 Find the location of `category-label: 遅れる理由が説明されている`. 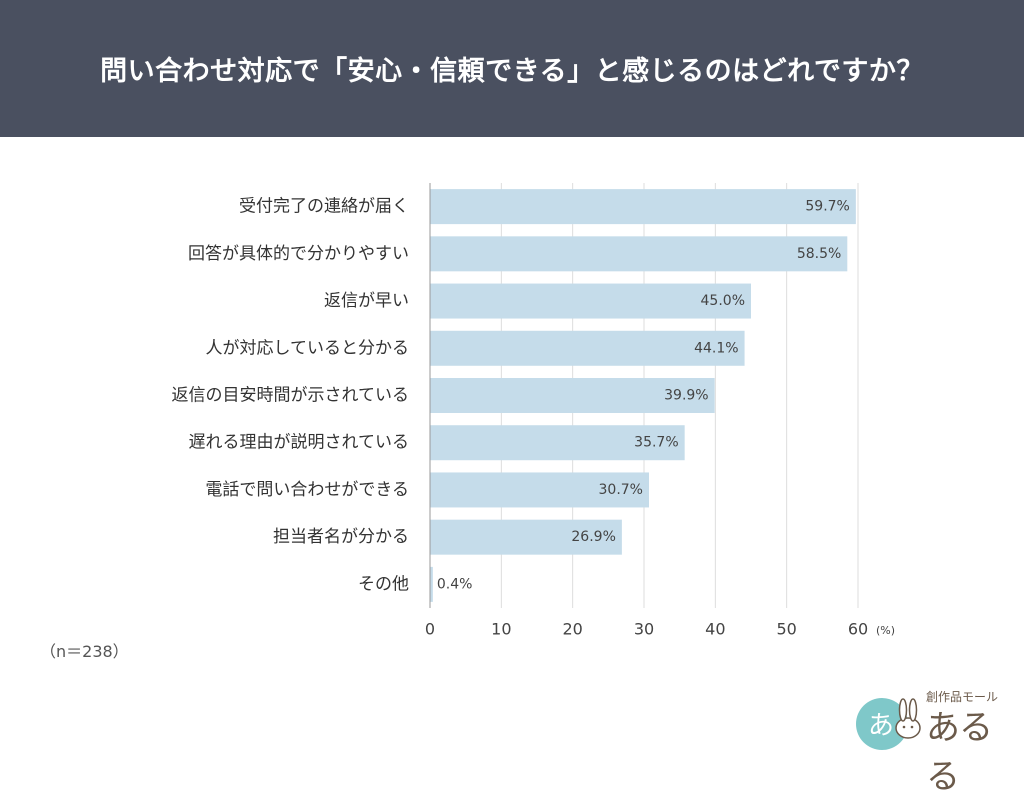

category-label: 遅れる理由が説明されている is located at coordinates (299, 443).